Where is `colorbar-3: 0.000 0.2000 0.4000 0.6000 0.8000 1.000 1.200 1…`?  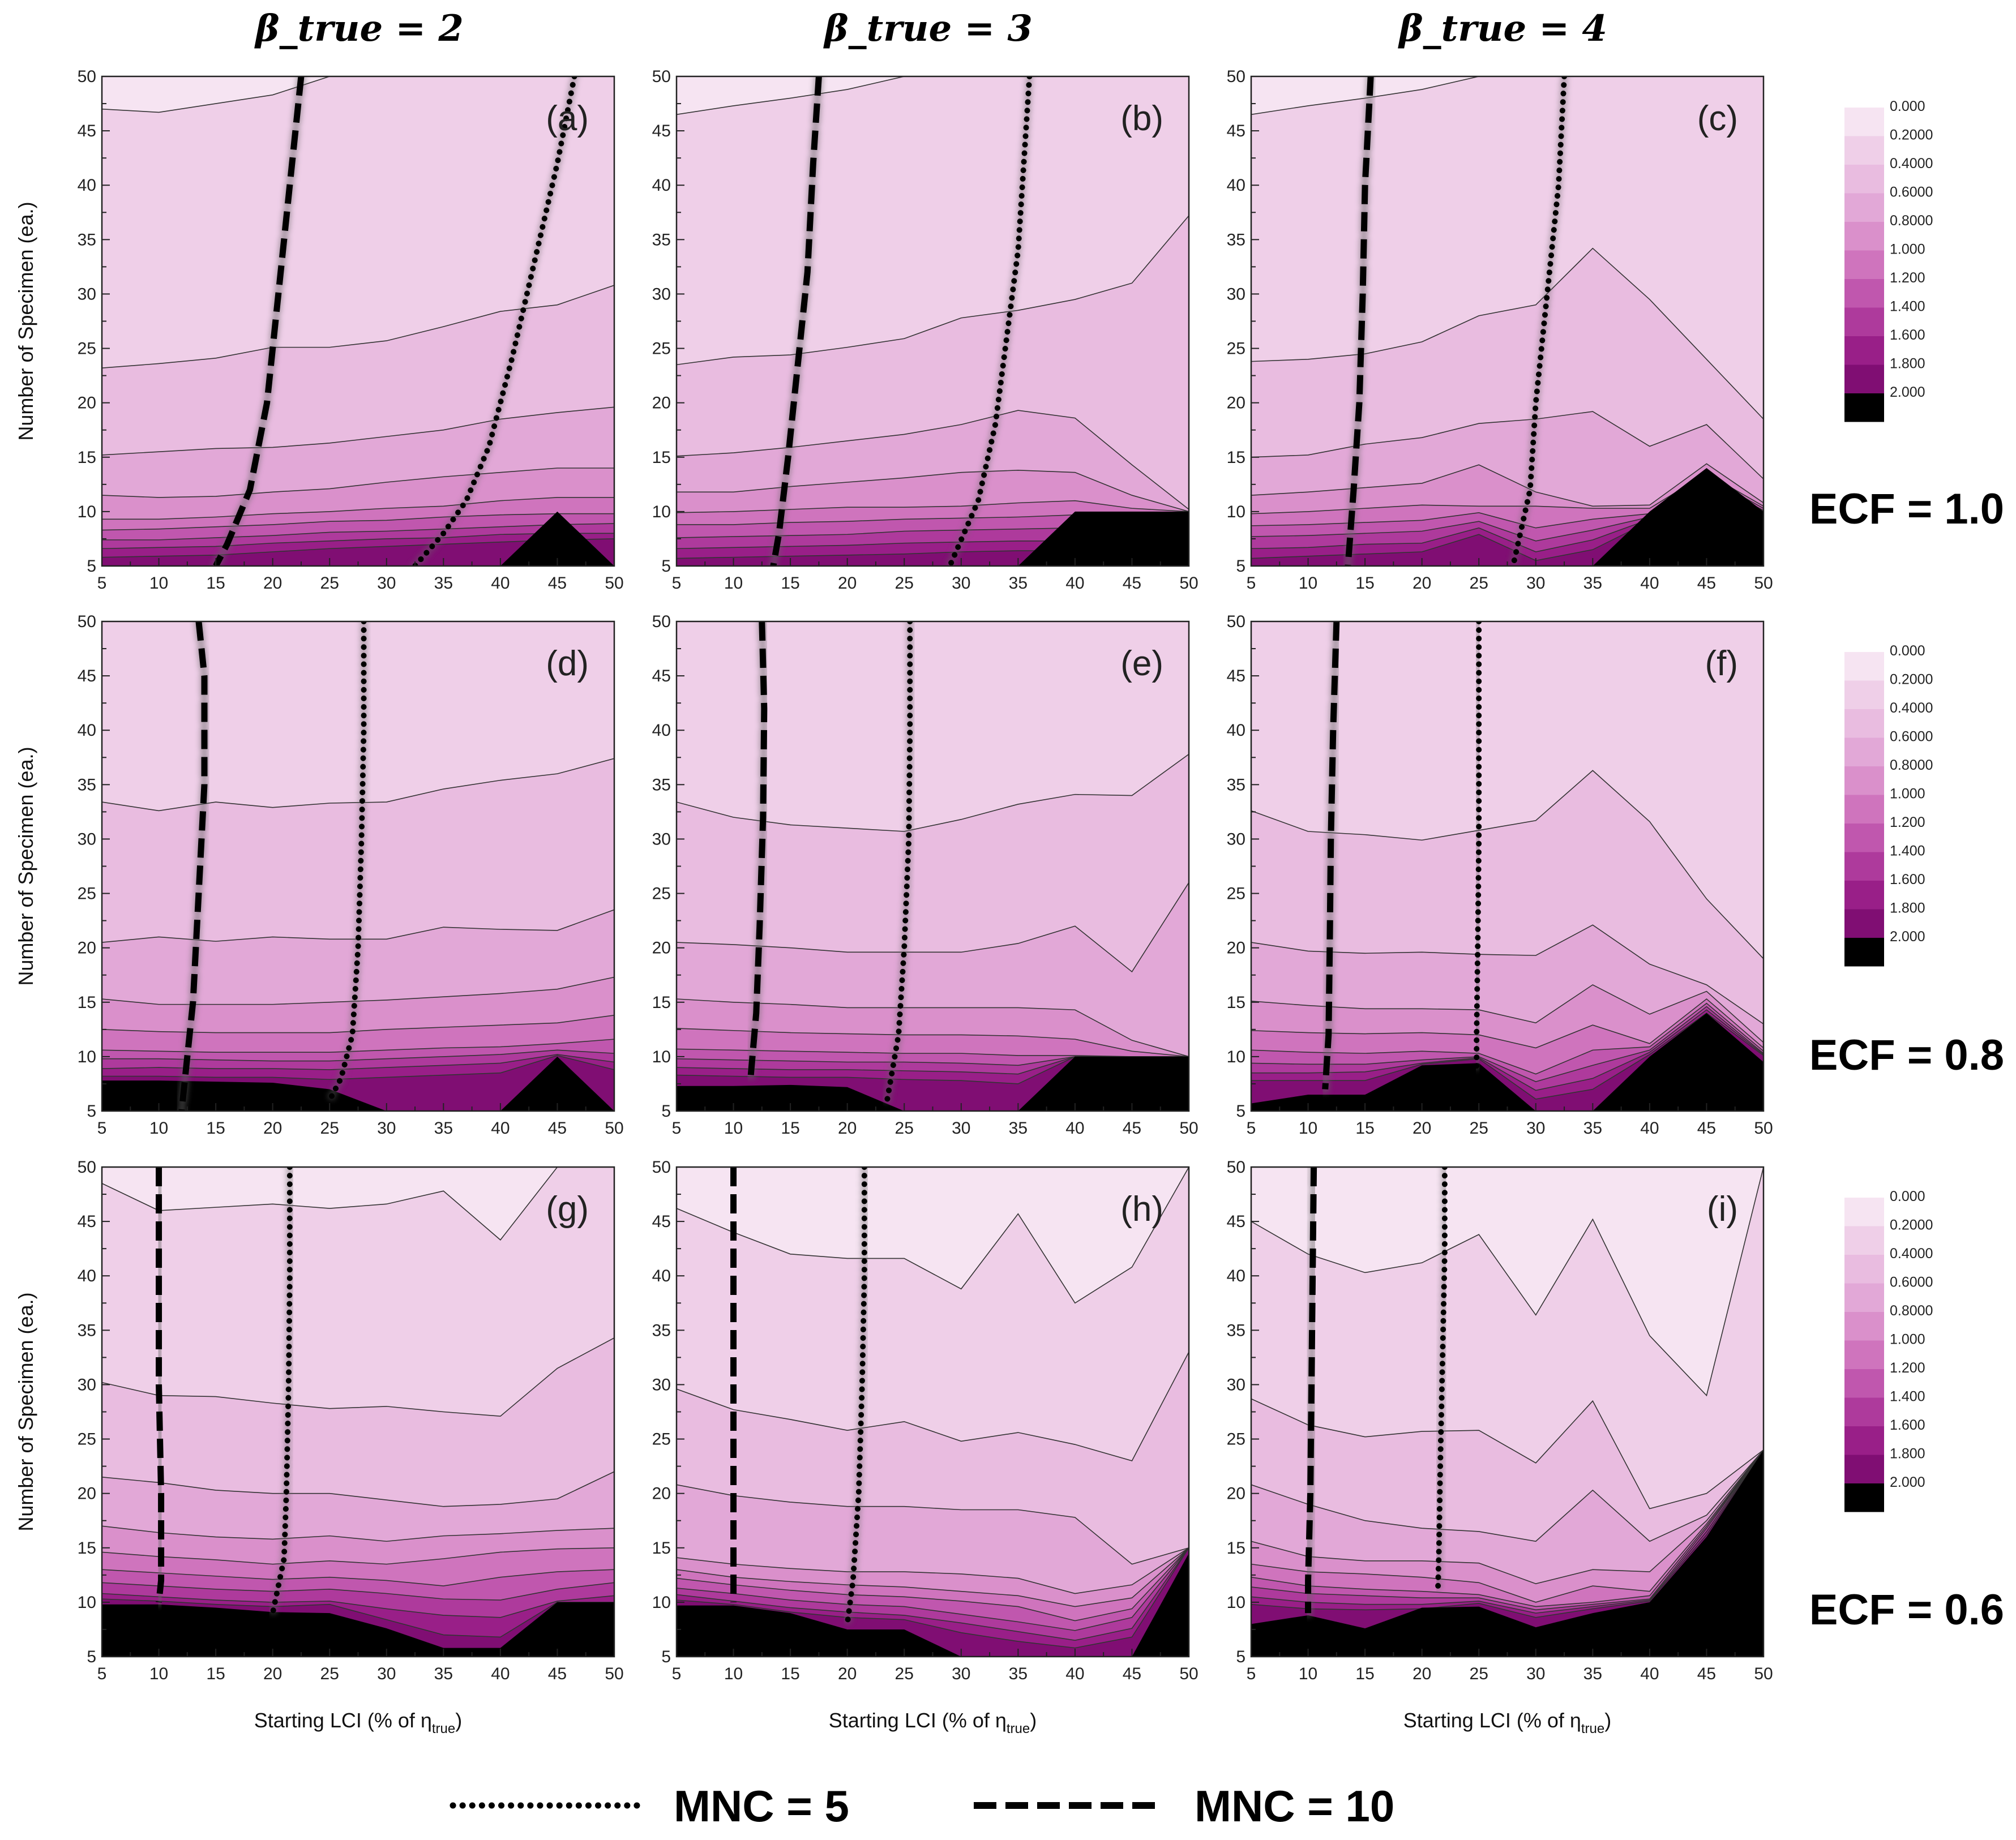 colorbar-3: 0.000 0.2000 0.4000 0.6000 0.8000 1.000 1.200 1… is located at coordinates (1888, 1350).